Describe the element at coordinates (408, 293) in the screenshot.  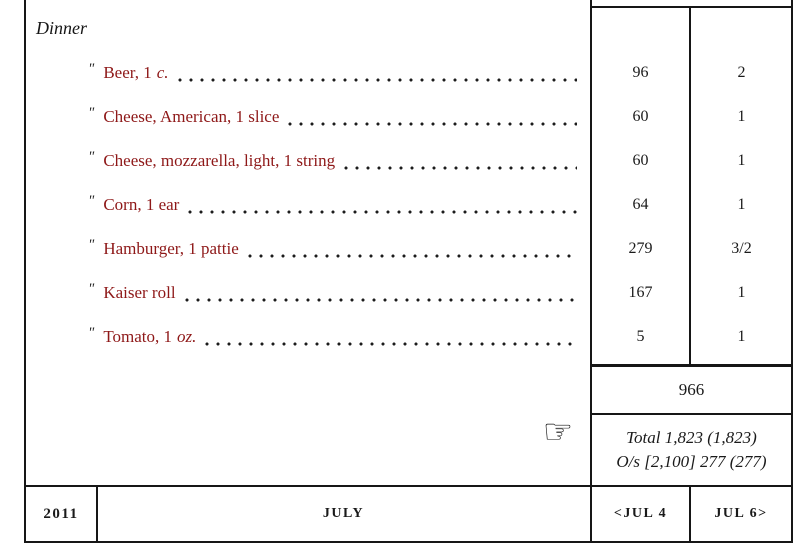
I see `food-item-row: " Kaiser roll 167 1` at that location.